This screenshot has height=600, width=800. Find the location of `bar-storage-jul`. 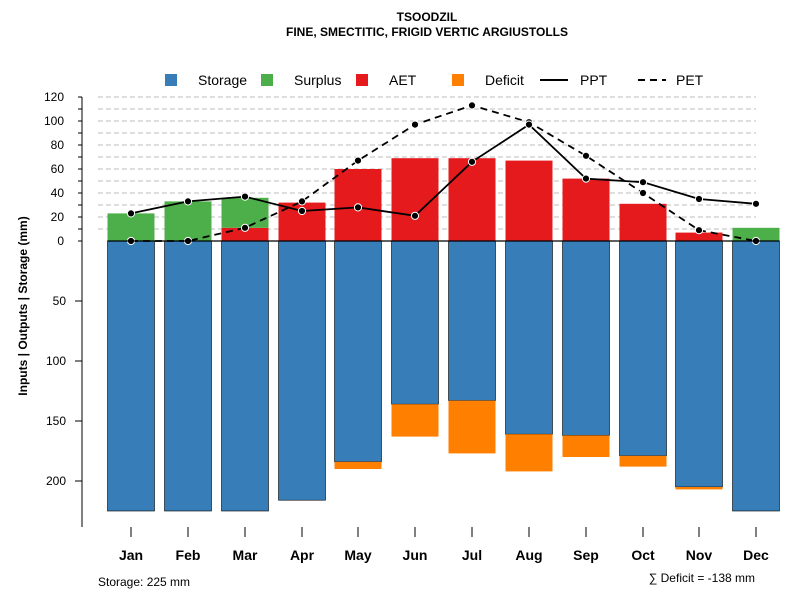

bar-storage-jul is located at coordinates (472, 320).